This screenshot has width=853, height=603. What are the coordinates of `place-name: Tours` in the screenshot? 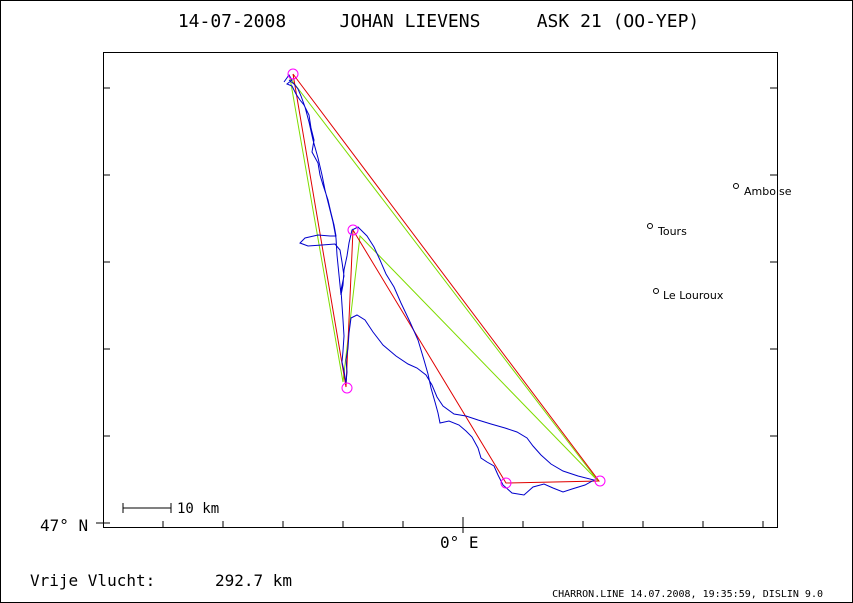 It's located at (672, 231).